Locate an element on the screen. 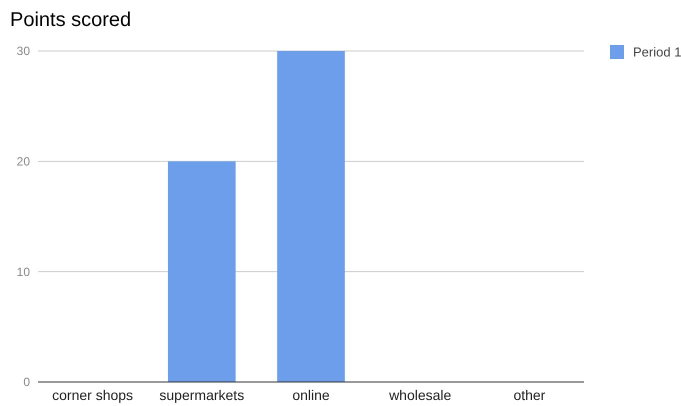  y-tick-label: 0 is located at coordinates (26, 382).